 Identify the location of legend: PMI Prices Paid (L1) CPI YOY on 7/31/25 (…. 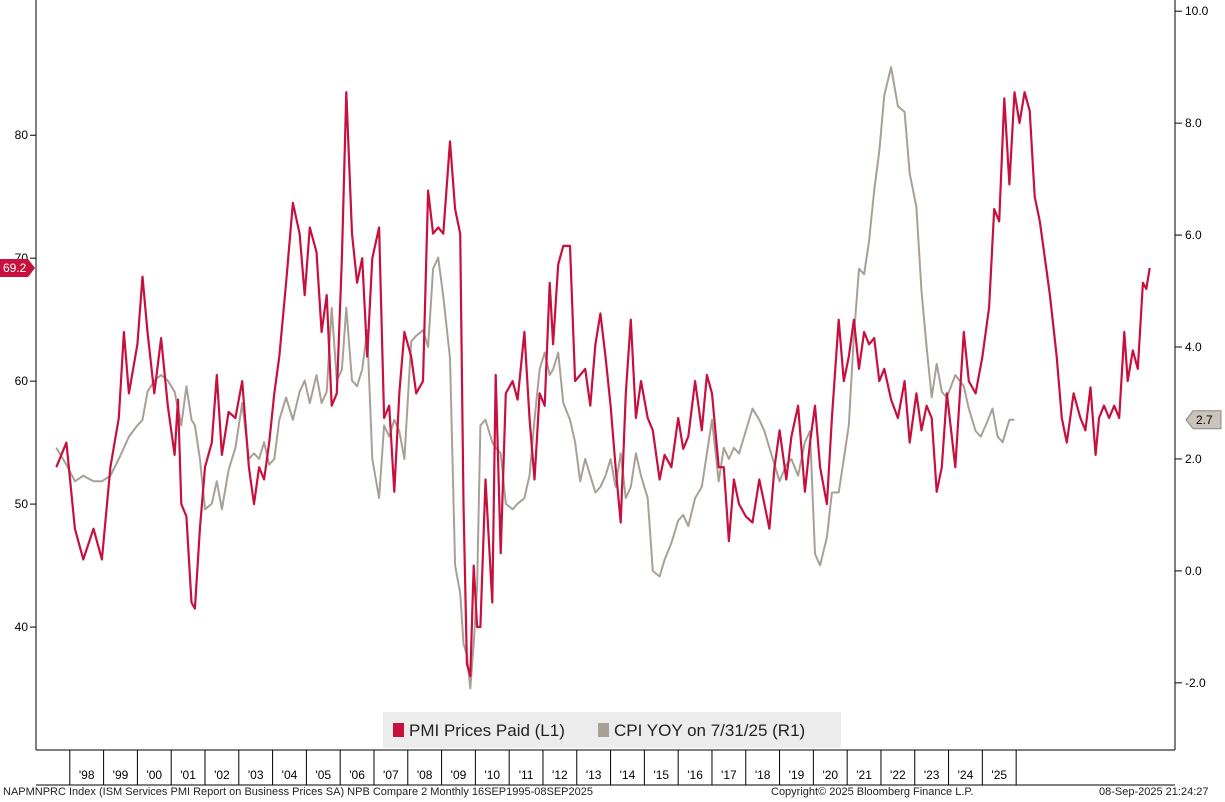
(612, 730).